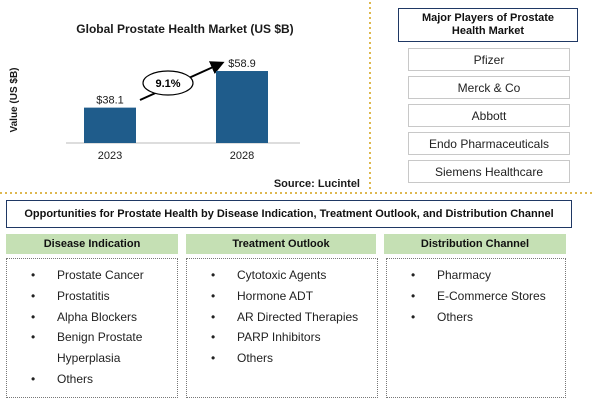 The height and width of the screenshot is (404, 594). I want to click on bullet-list: PharmacyE-Commerce StoresOthers, so click(483, 296).